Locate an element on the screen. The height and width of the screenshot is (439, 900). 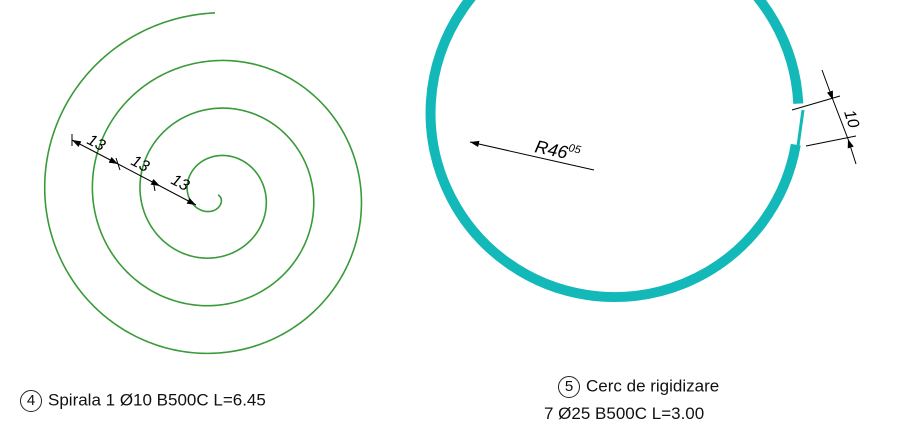
spiral-caption: 4 Spirala 1 Ø10 B500C L=6.45 is located at coordinates (143, 401).